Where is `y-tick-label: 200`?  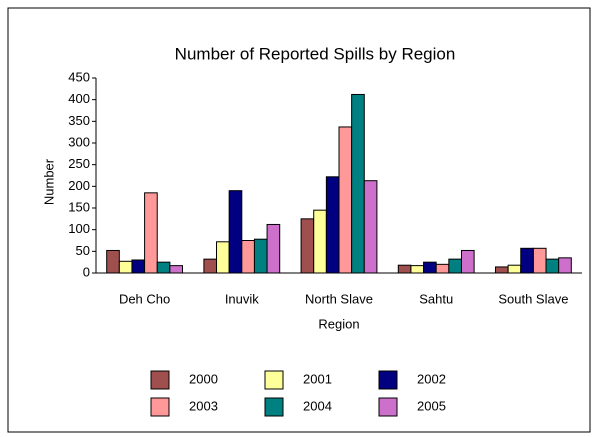
y-tick-label: 200 is located at coordinates (79, 185).